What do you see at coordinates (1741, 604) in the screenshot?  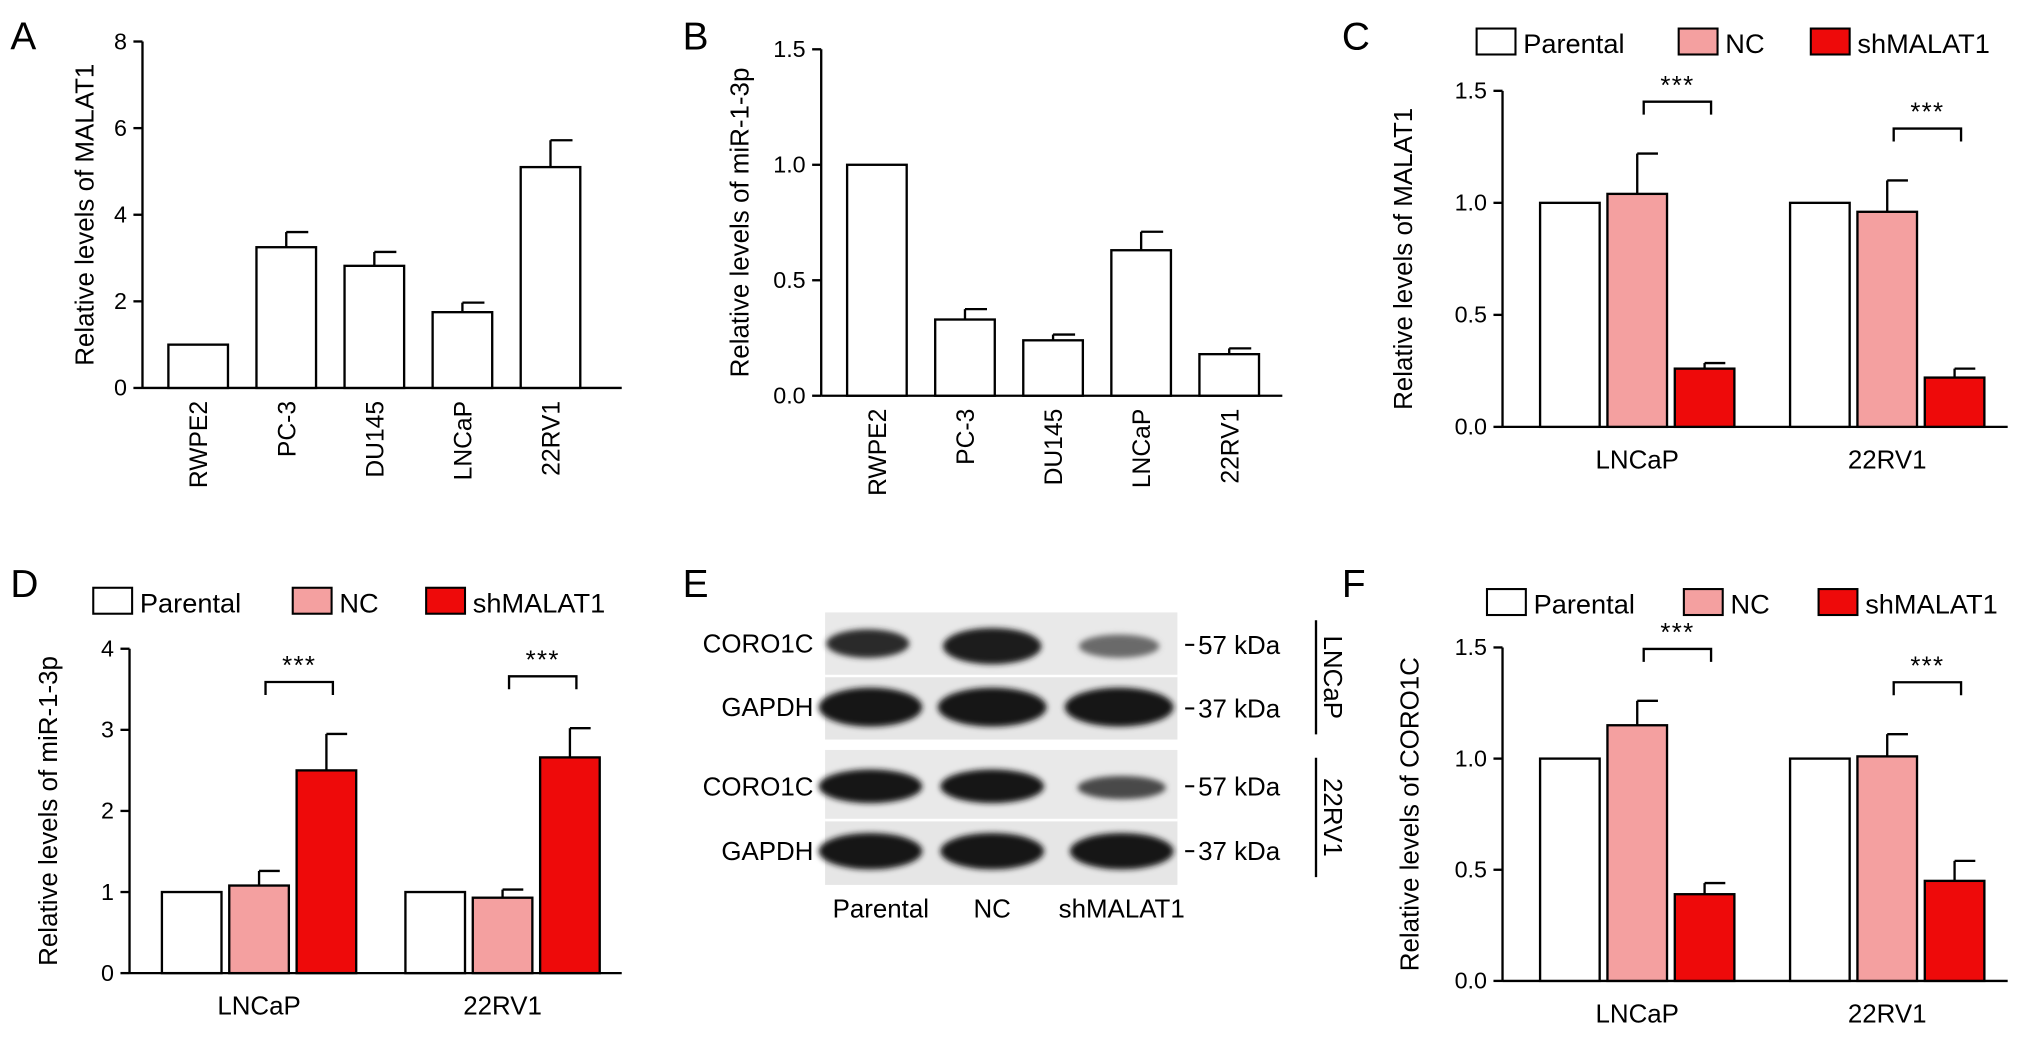 I see `legend-panel-f: Parental NC shMALAT1` at bounding box center [1741, 604].